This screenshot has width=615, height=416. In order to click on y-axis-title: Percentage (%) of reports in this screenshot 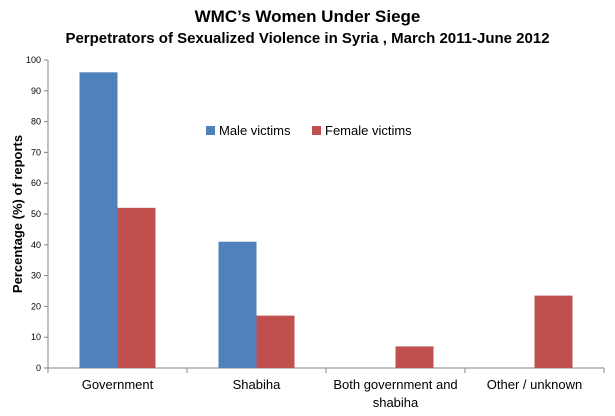, I will do `click(17, 214)`.